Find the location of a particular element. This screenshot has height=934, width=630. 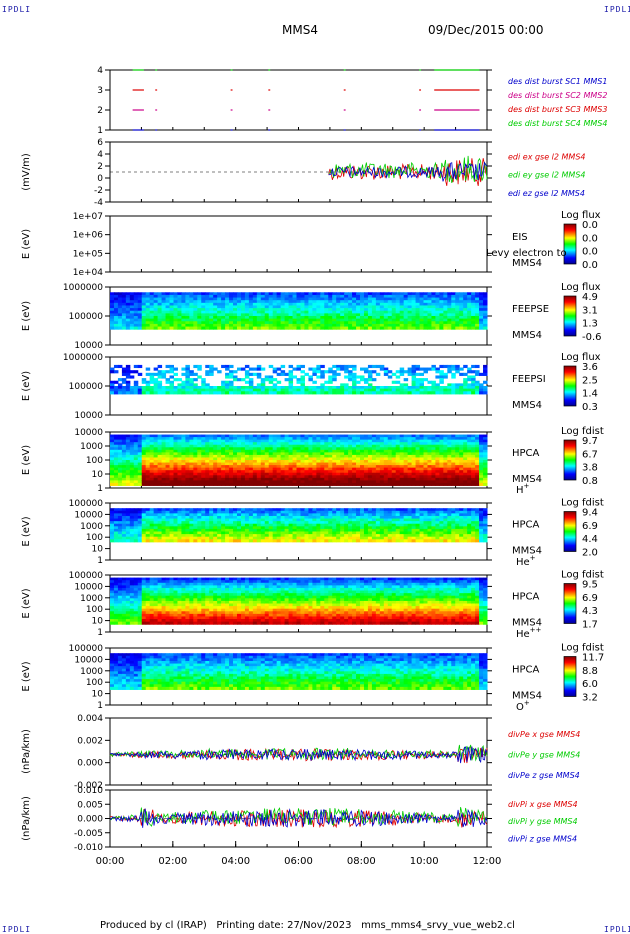

heatmap-hpca_hepp is located at coordinates (299, 601).